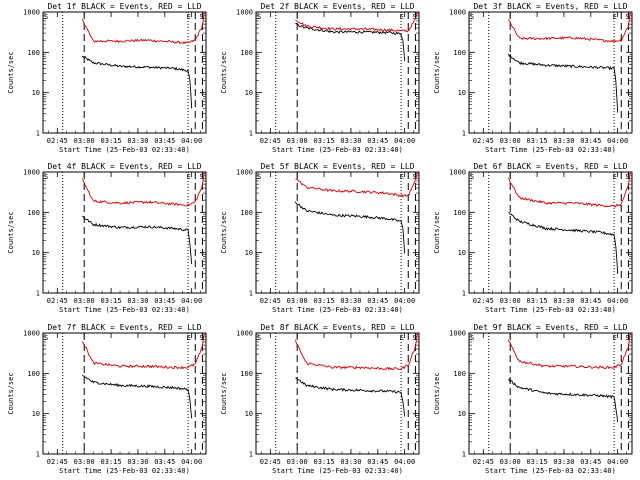 This screenshot has width=640, height=480. Describe the element at coordinates (550, 166) in the screenshot. I see `panel-title: Det 6f BLACK = Events, RED = LLD` at that location.